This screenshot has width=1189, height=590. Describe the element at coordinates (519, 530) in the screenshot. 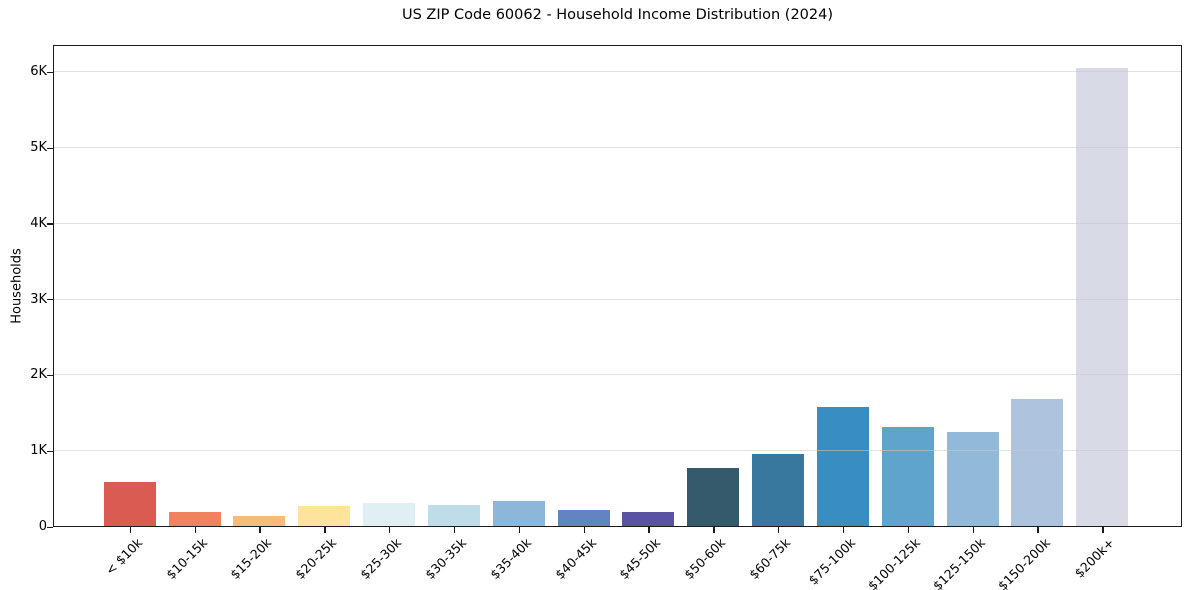

I see `x-tick-mark-35-40k` at that location.